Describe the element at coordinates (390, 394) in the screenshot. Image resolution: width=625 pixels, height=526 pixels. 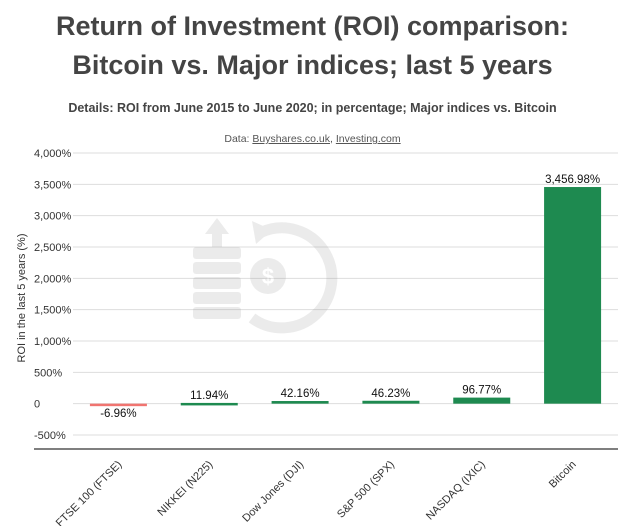
I see `value-label-3: 46.23%` at that location.